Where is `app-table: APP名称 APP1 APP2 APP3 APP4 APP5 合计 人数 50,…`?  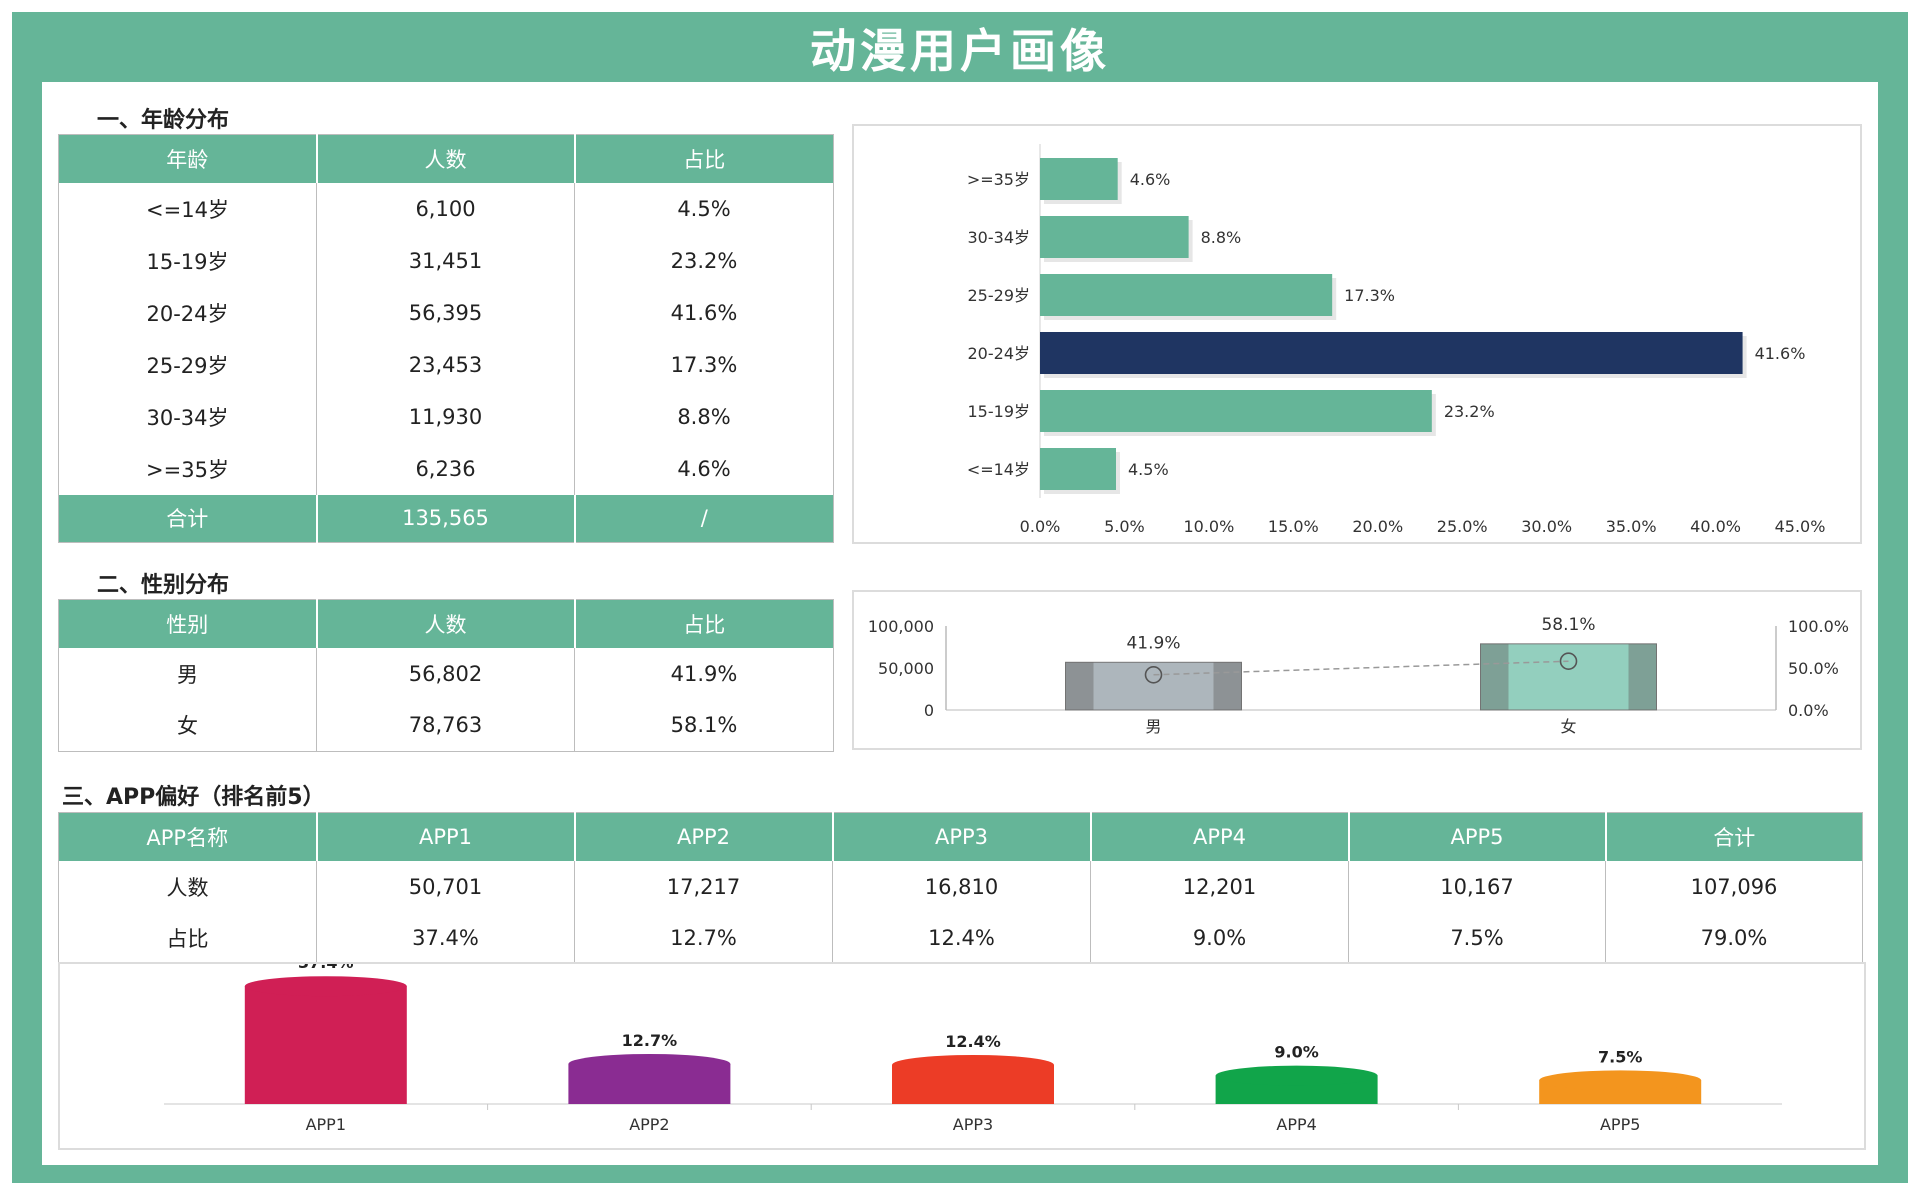 app-table: APP名称 APP1 APP2 APP3 APP4 APP5 合计 人数 50,… is located at coordinates (960, 888).